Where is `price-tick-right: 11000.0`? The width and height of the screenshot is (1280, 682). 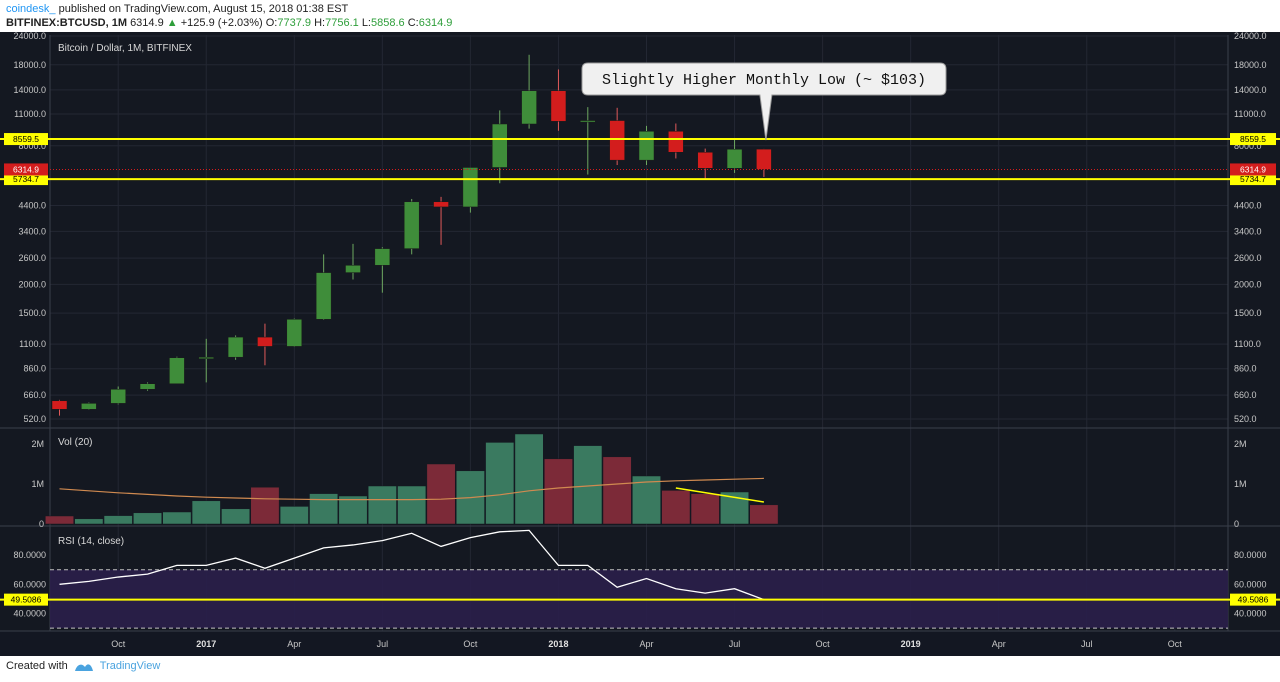 price-tick-right: 11000.0 is located at coordinates (1250, 114).